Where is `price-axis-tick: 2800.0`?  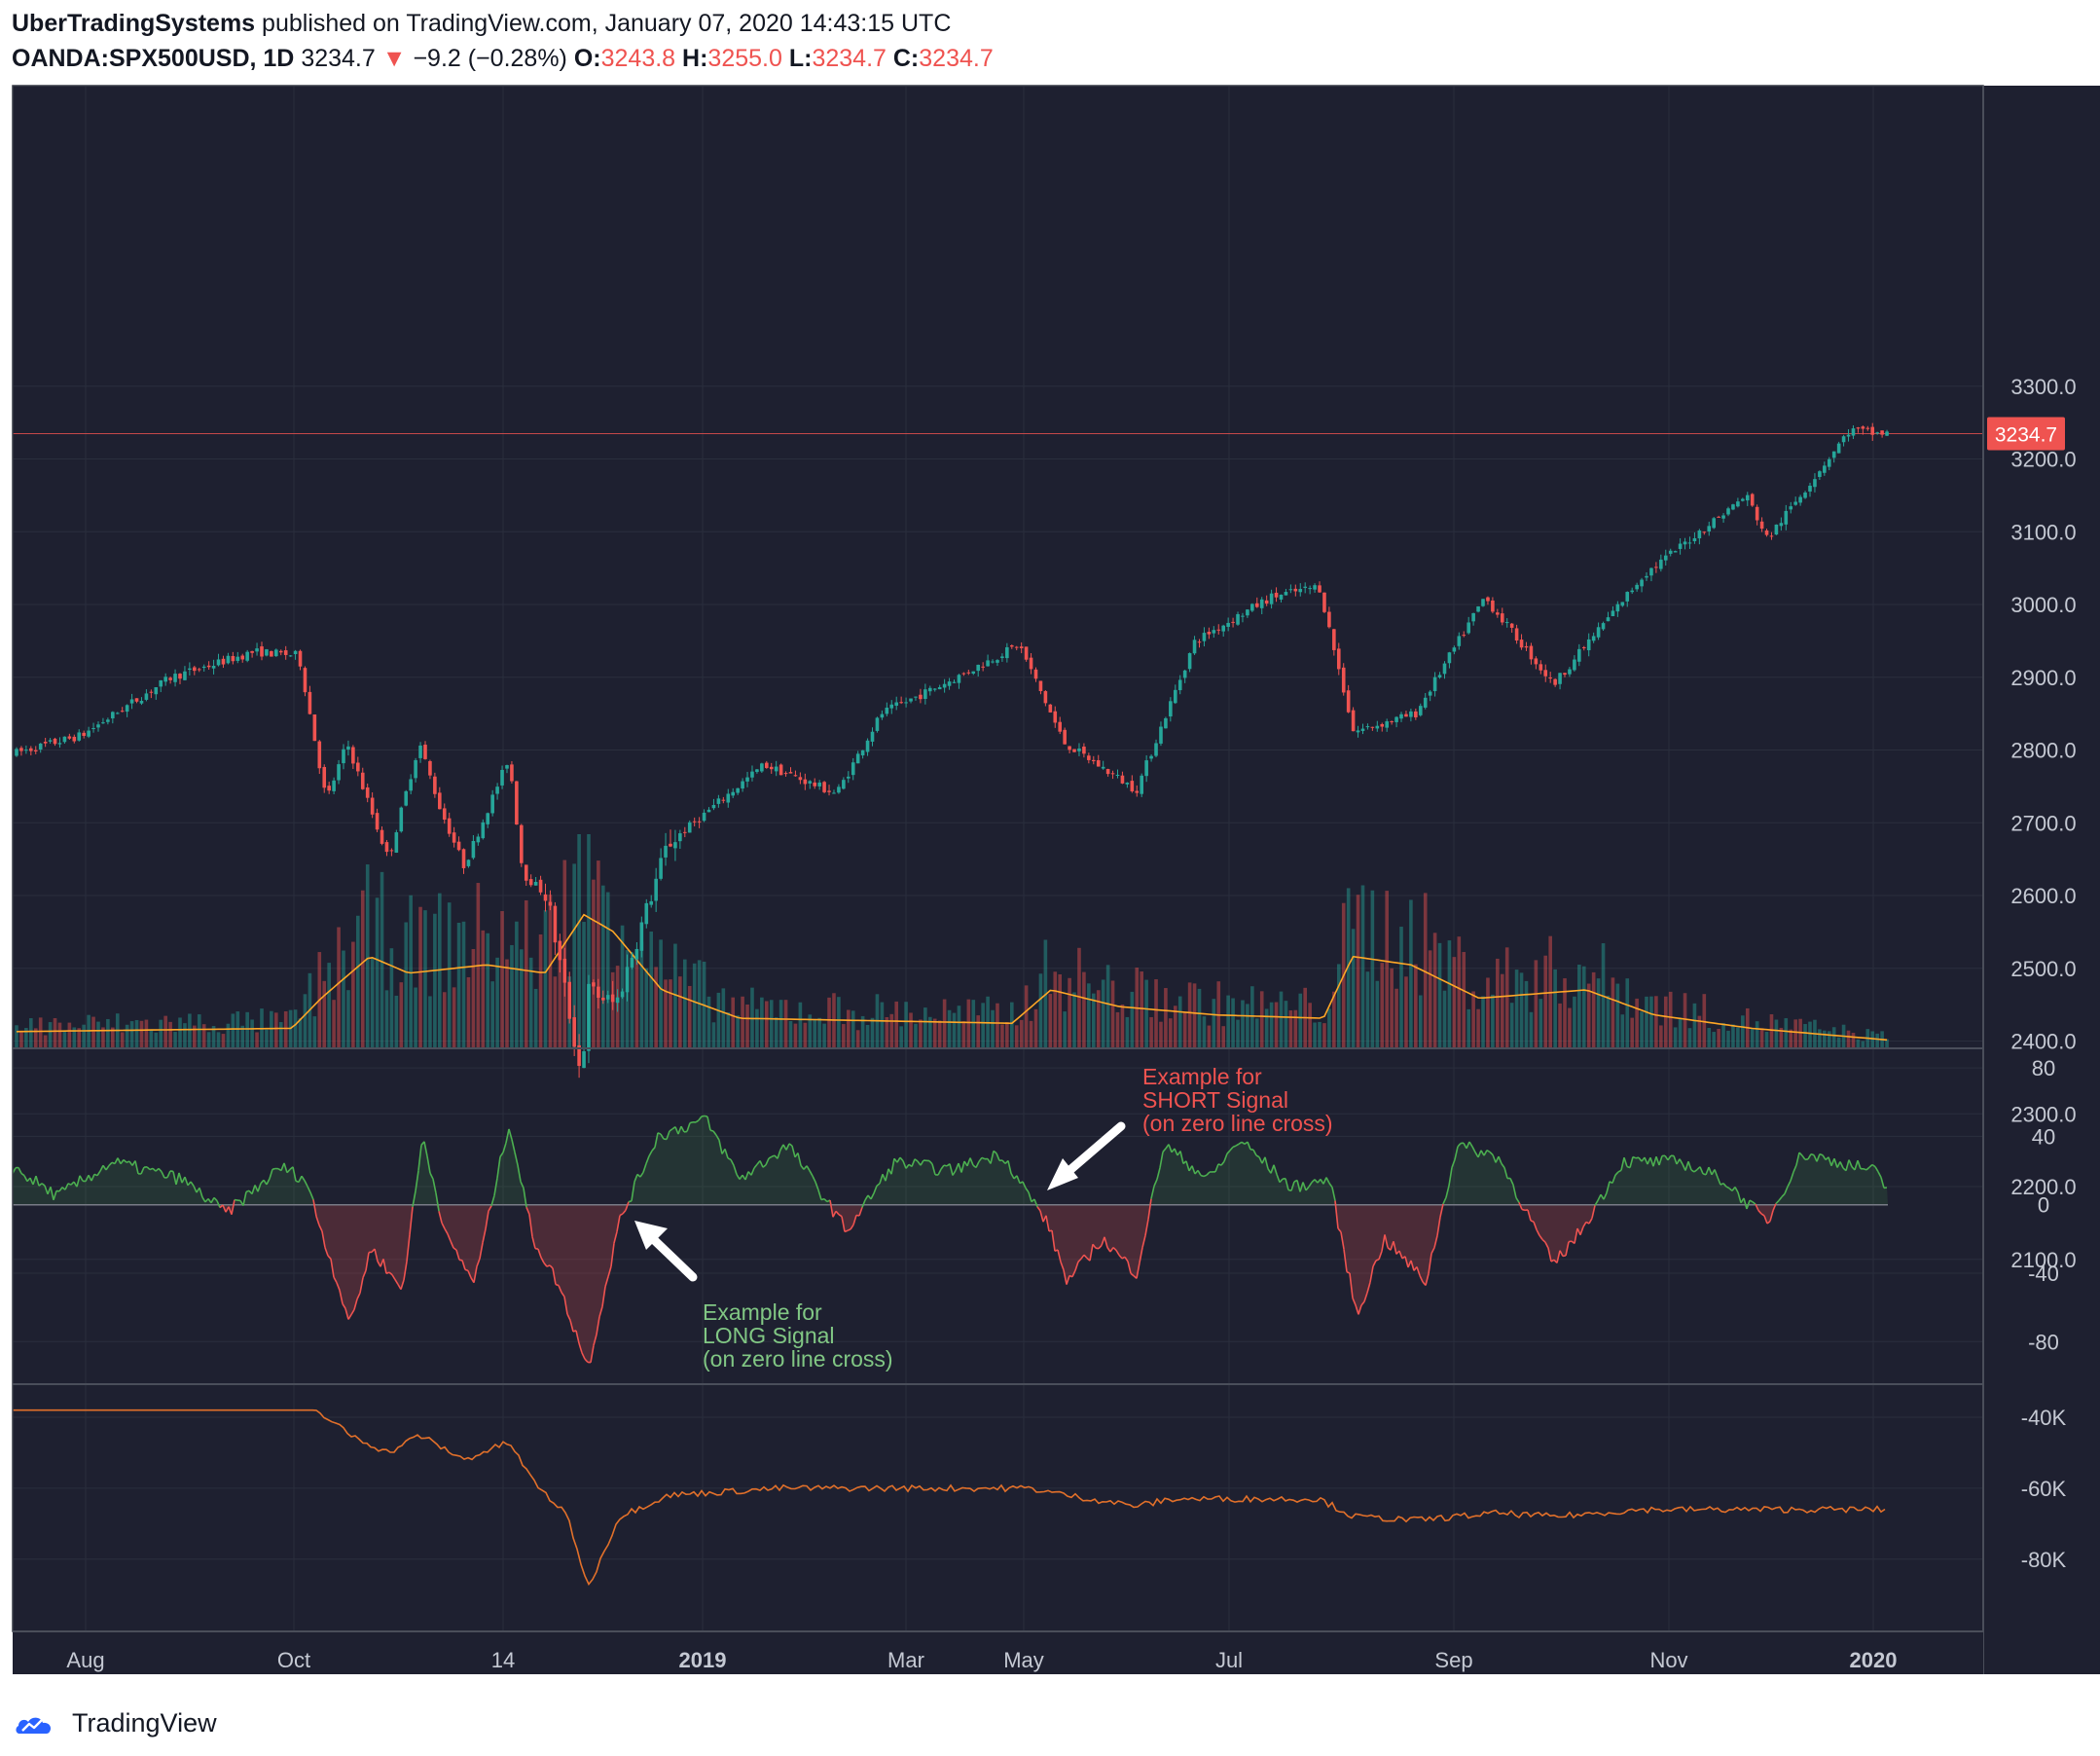
price-axis-tick: 2800.0 is located at coordinates (2043, 751).